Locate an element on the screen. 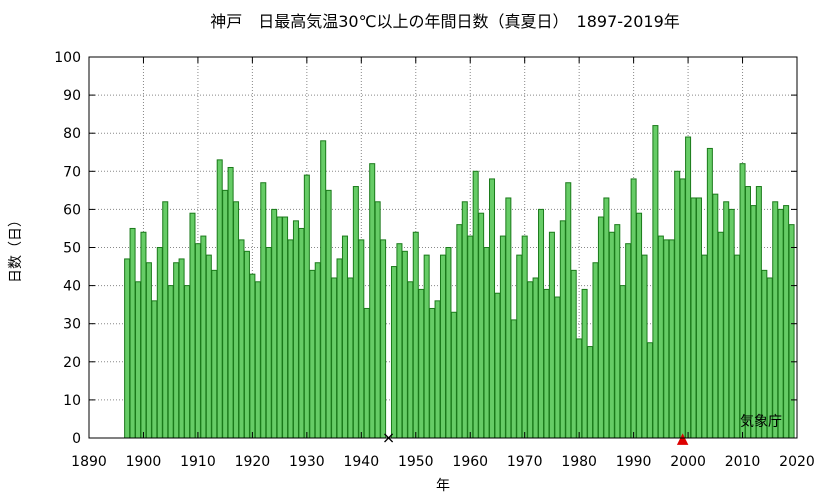 The height and width of the screenshot is (498, 833). bar-1959 is located at coordinates (464, 320).